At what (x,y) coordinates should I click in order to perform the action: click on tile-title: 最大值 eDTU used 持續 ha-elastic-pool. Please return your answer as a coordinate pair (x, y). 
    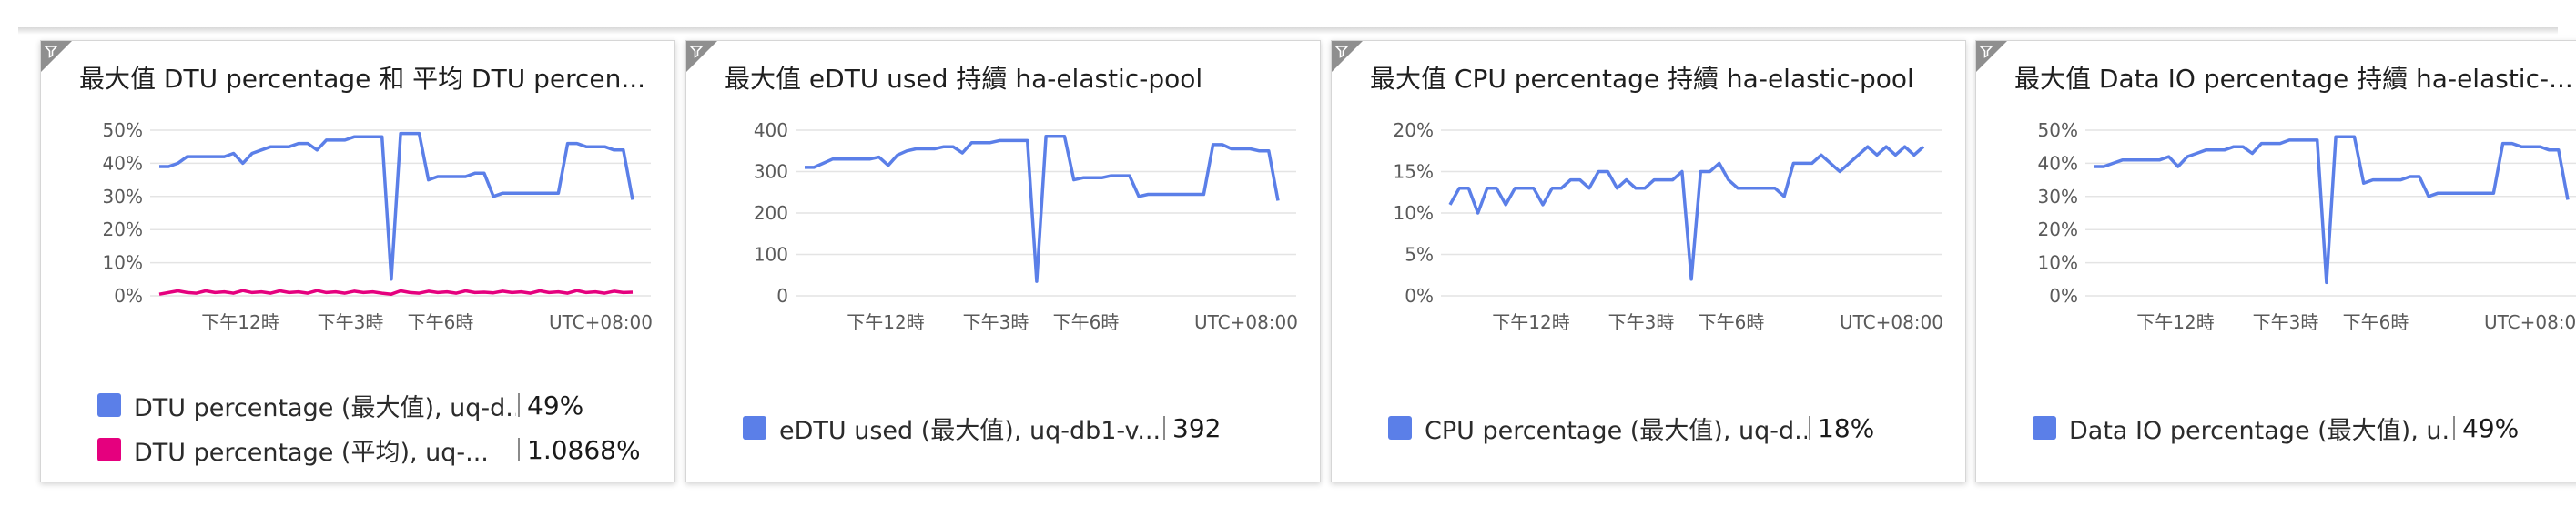
    Looking at the image, I should click on (964, 79).